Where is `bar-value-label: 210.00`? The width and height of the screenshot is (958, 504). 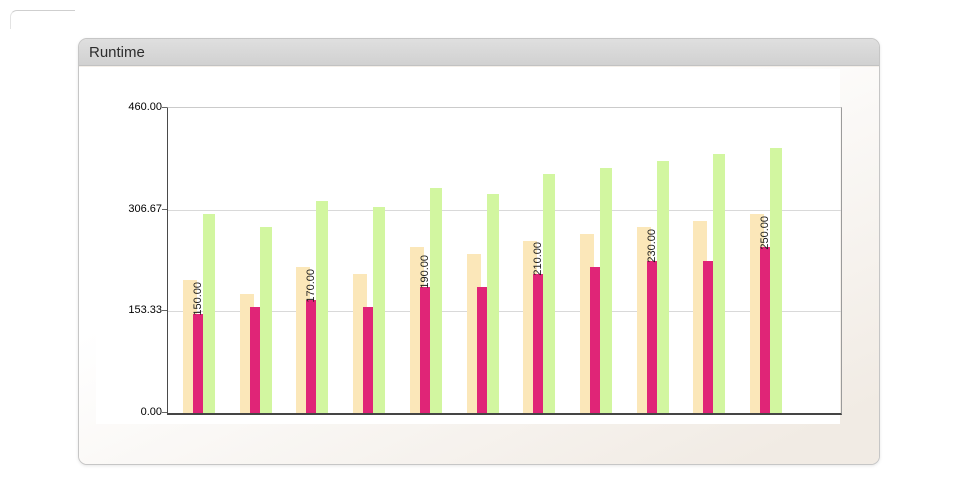
bar-value-label: 210.00 is located at coordinates (538, 259).